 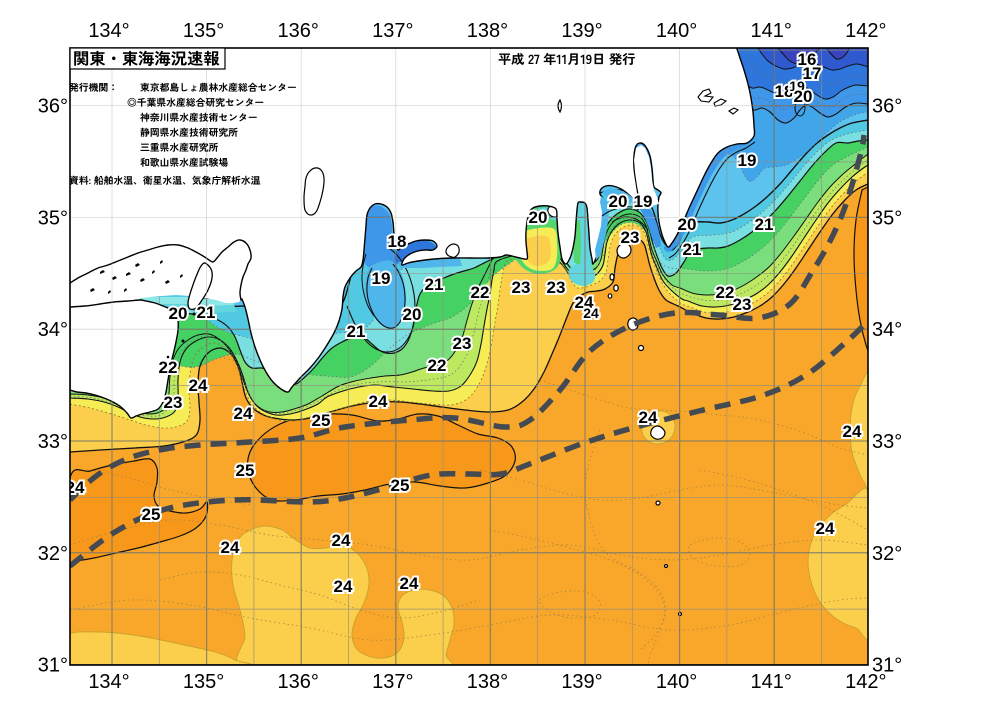 I want to click on svg-text: 17, so click(x=812, y=73).